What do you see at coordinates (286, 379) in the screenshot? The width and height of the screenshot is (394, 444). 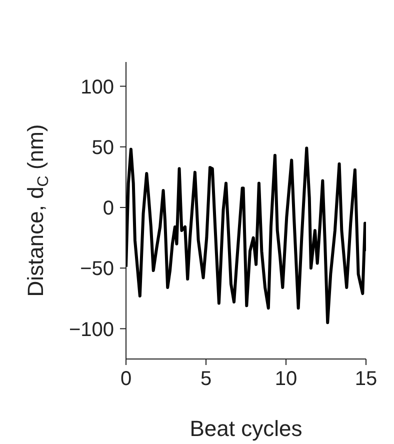 I see `x-tick-label: 10` at bounding box center [286, 379].